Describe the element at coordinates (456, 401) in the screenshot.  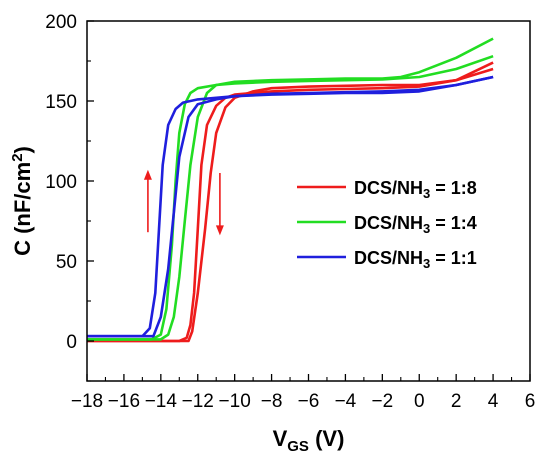
I see `x-tick-label: 2` at that location.